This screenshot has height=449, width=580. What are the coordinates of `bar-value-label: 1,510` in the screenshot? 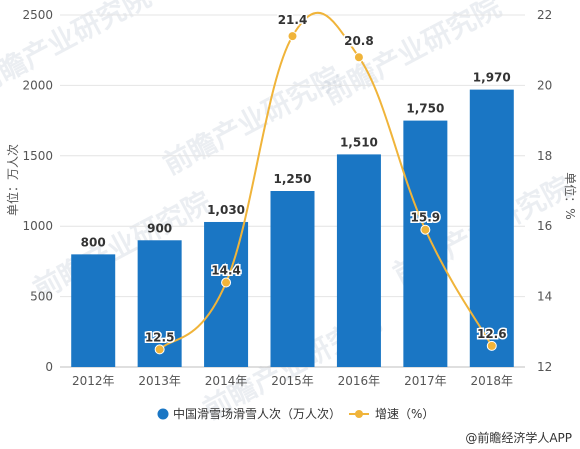 It's located at (359, 142).